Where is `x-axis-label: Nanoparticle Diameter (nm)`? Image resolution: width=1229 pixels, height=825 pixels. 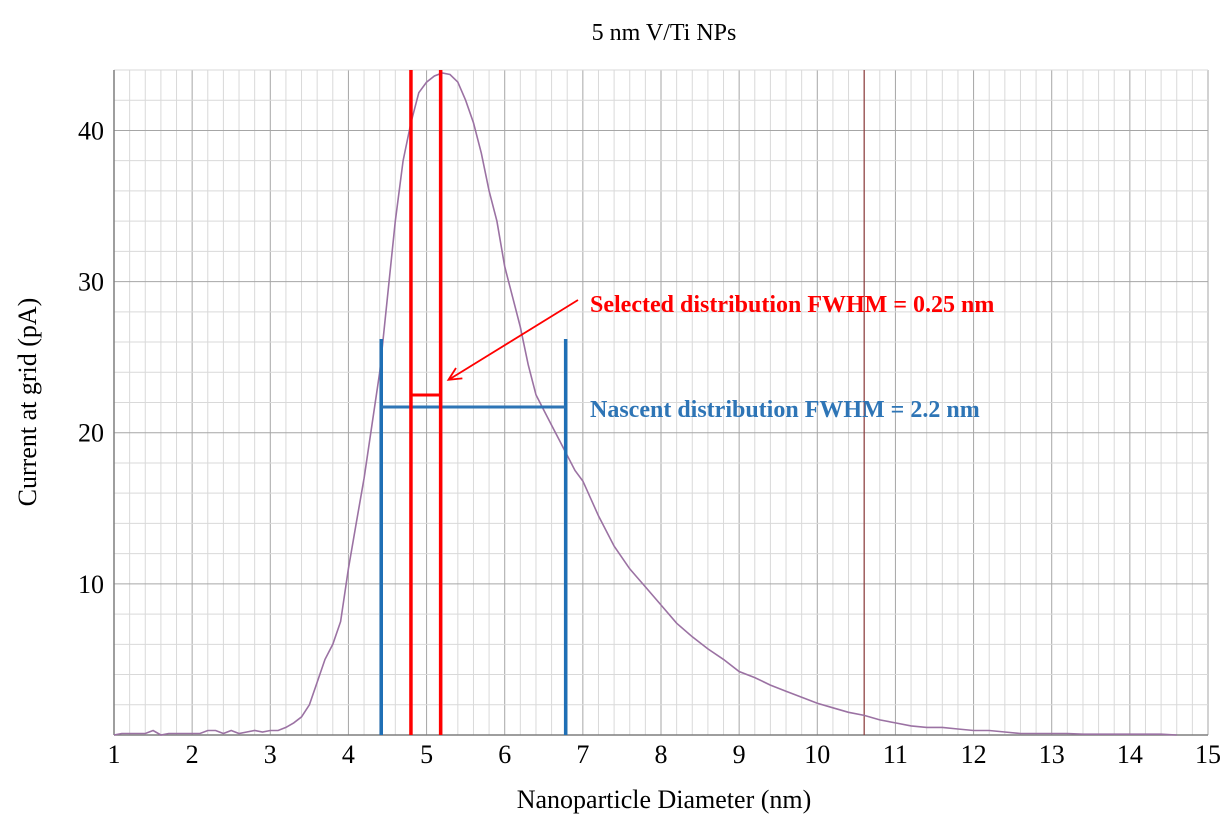 x-axis-label: Nanoparticle Diameter (nm) is located at coordinates (664, 799).